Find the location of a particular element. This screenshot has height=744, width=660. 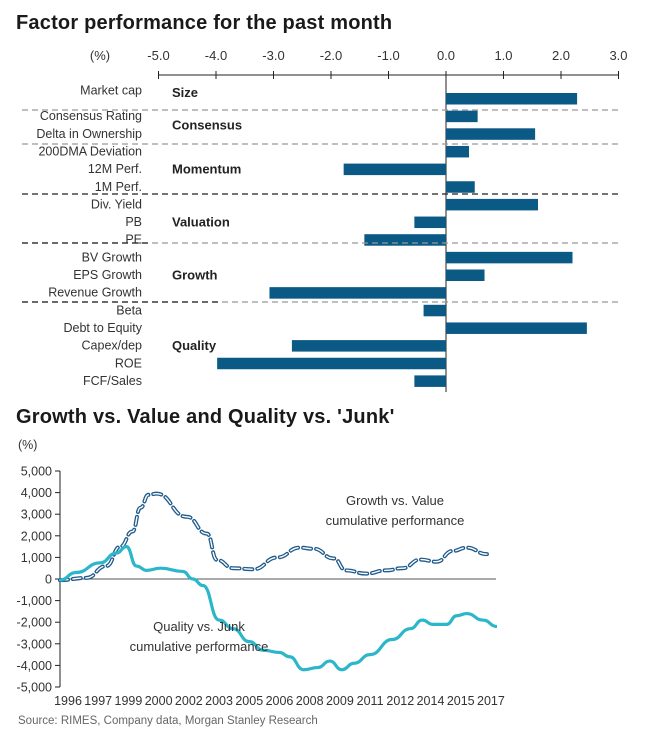

line-x-tick-label: 2012 is located at coordinates (400, 701).